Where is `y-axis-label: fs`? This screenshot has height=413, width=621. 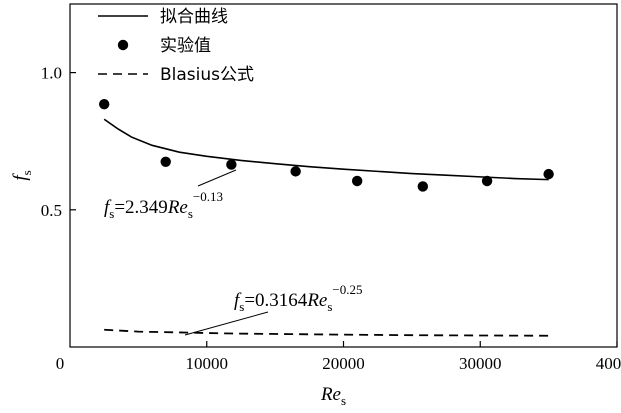 y-axis-label: fs is located at coordinates (22, 175).